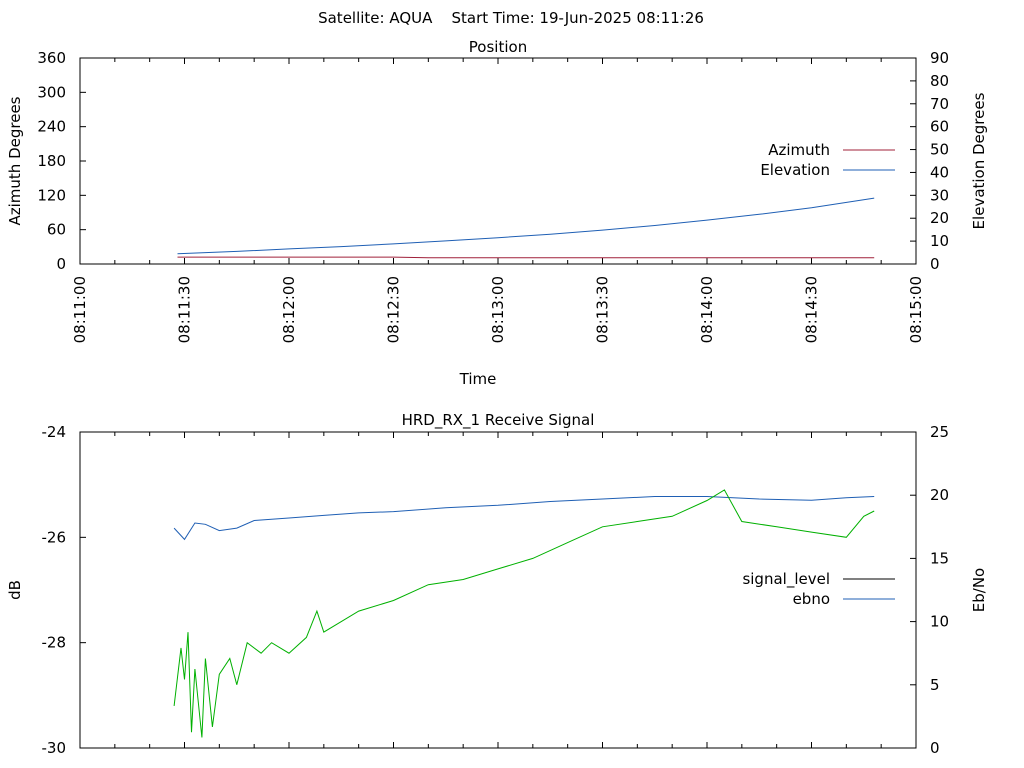 This screenshot has height=768, width=1024. I want to click on y2-tick-label: 90, so click(939, 58).